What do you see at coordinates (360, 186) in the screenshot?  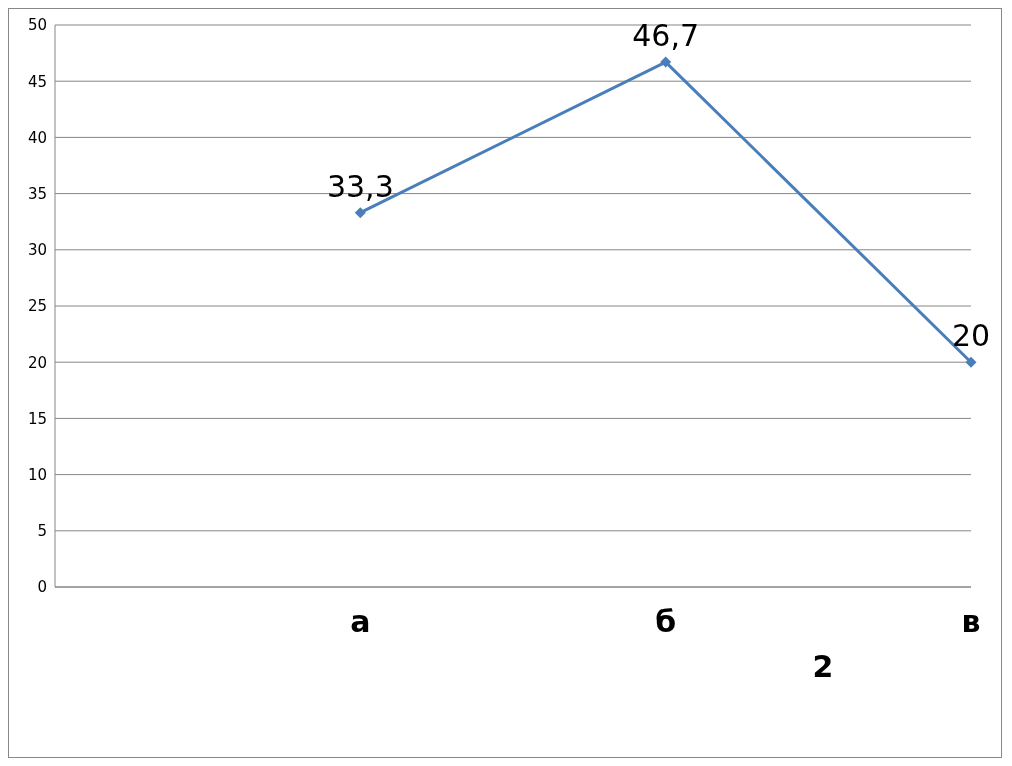 I see `data-label: 33,3` at bounding box center [360, 186].